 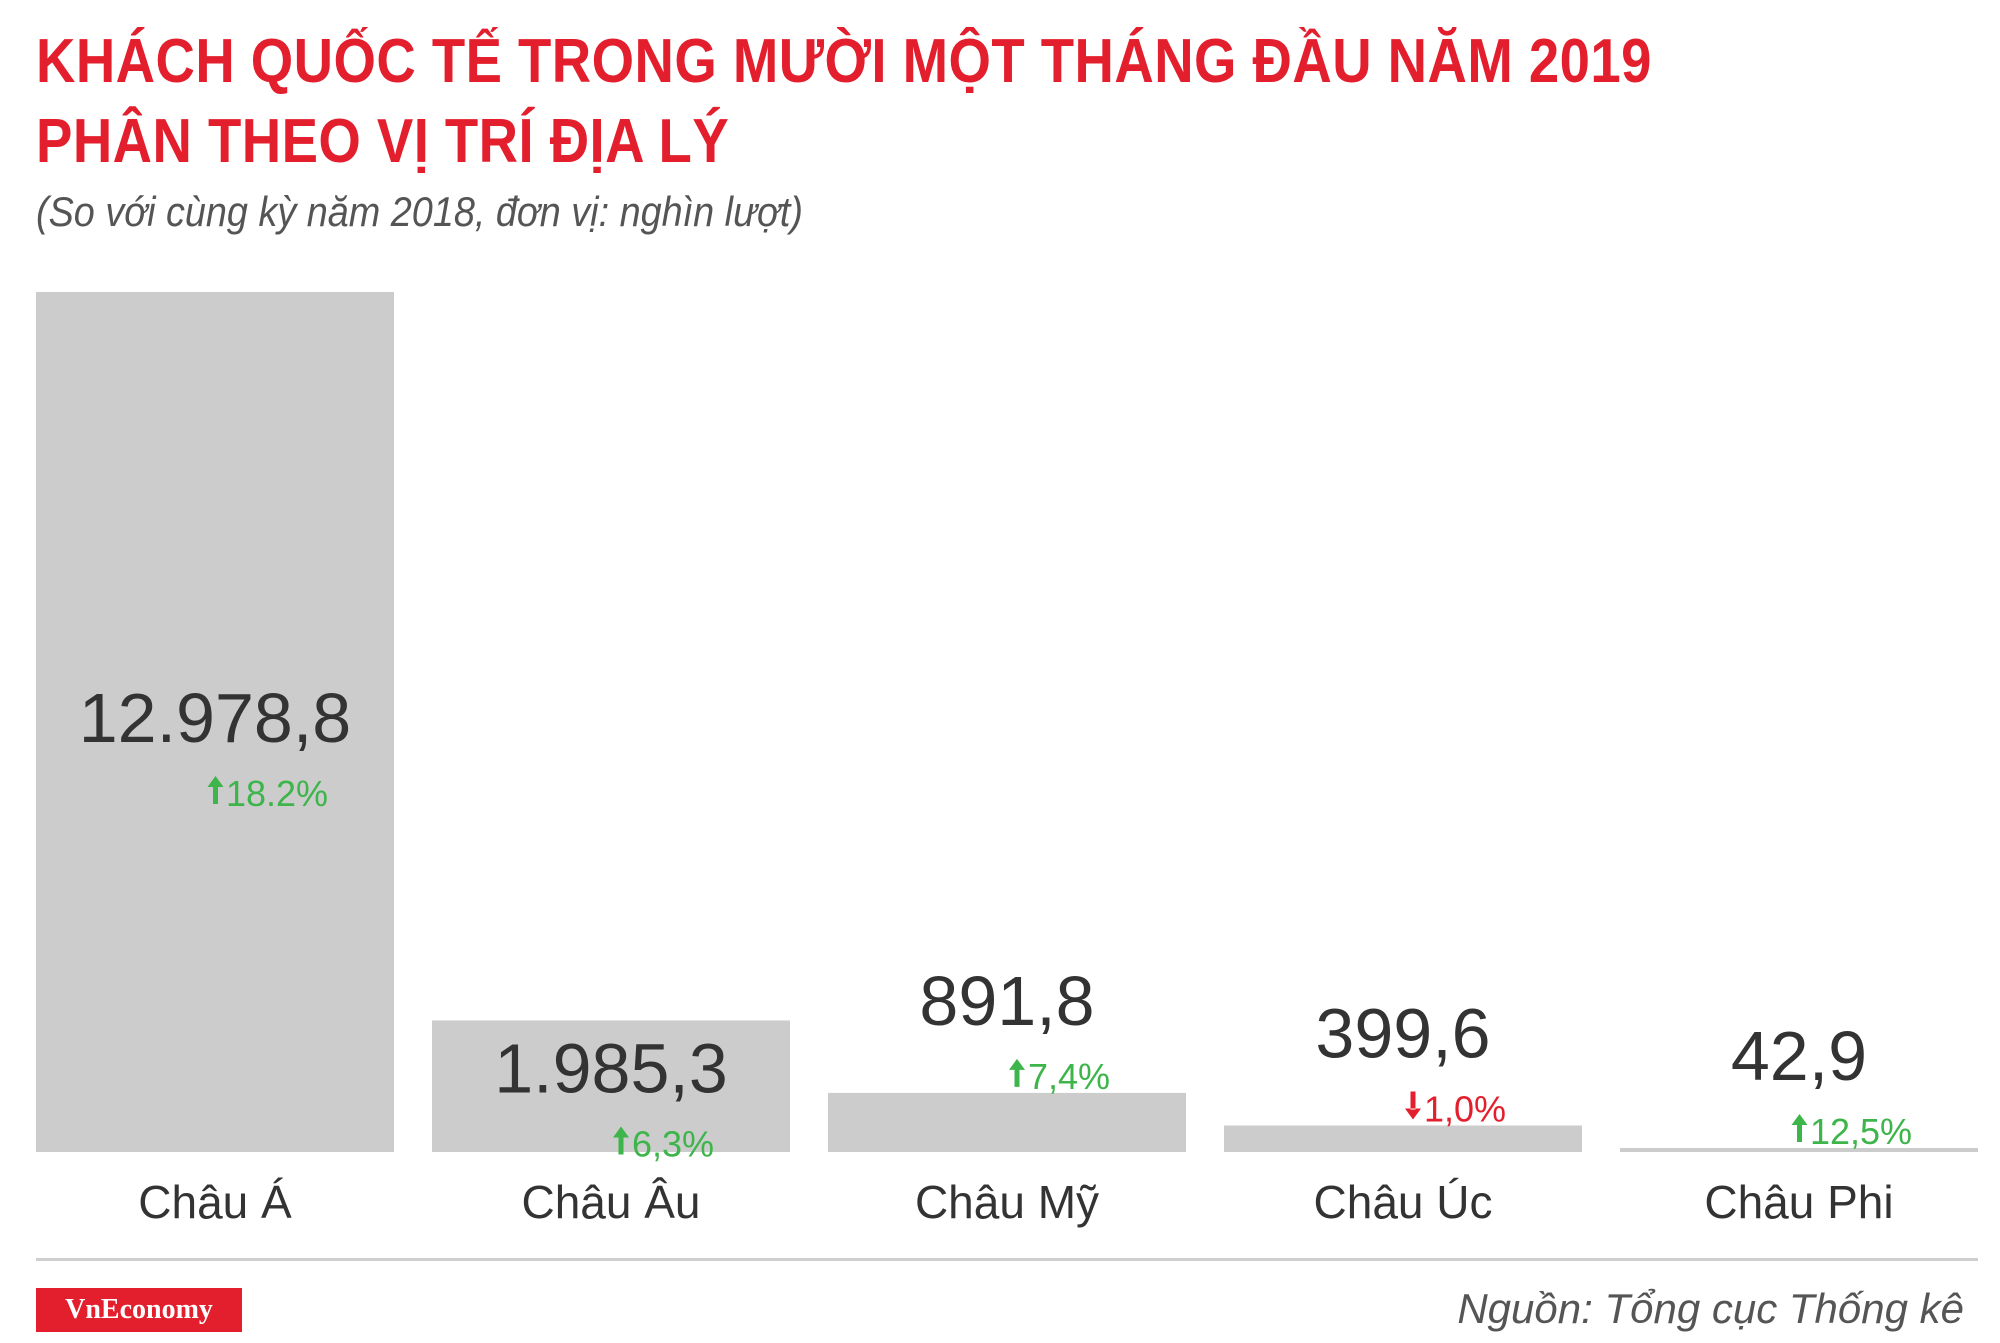 What do you see at coordinates (139, 1310) in the screenshot?
I see `vneconomy-logo: VnEconomy` at bounding box center [139, 1310].